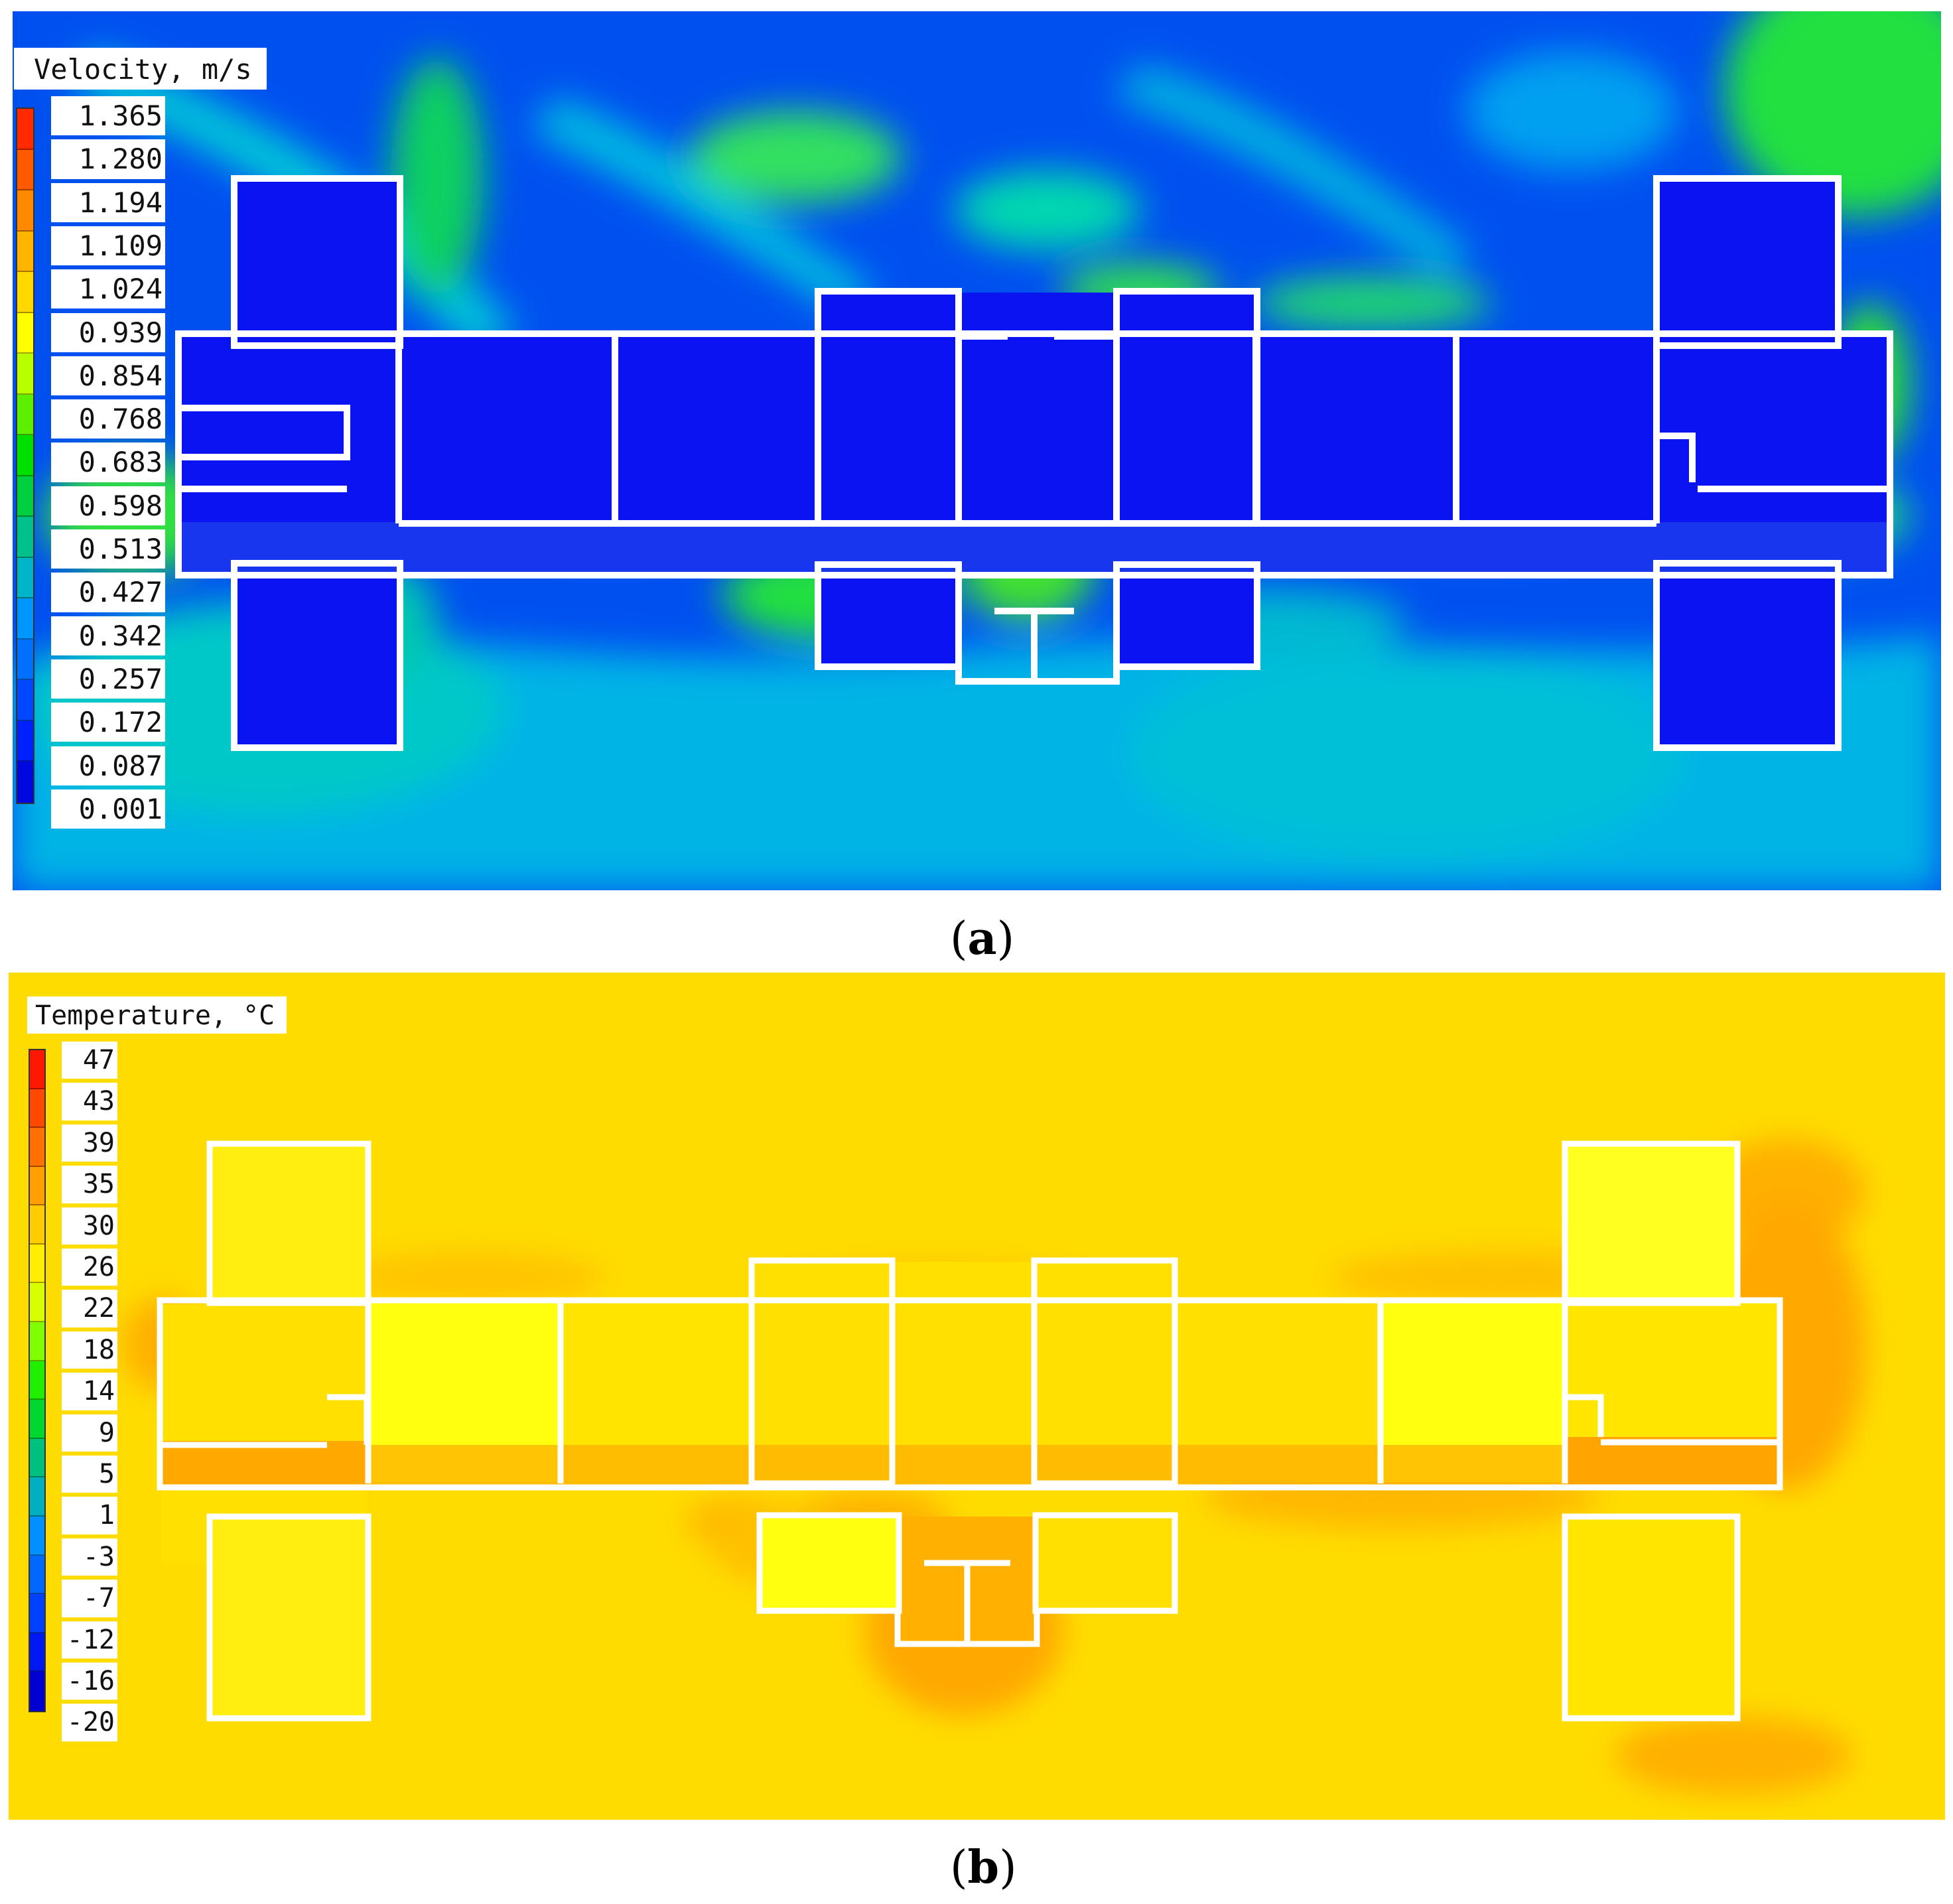  I want to click on legend-tick-label: 0.087, so click(108, 766).